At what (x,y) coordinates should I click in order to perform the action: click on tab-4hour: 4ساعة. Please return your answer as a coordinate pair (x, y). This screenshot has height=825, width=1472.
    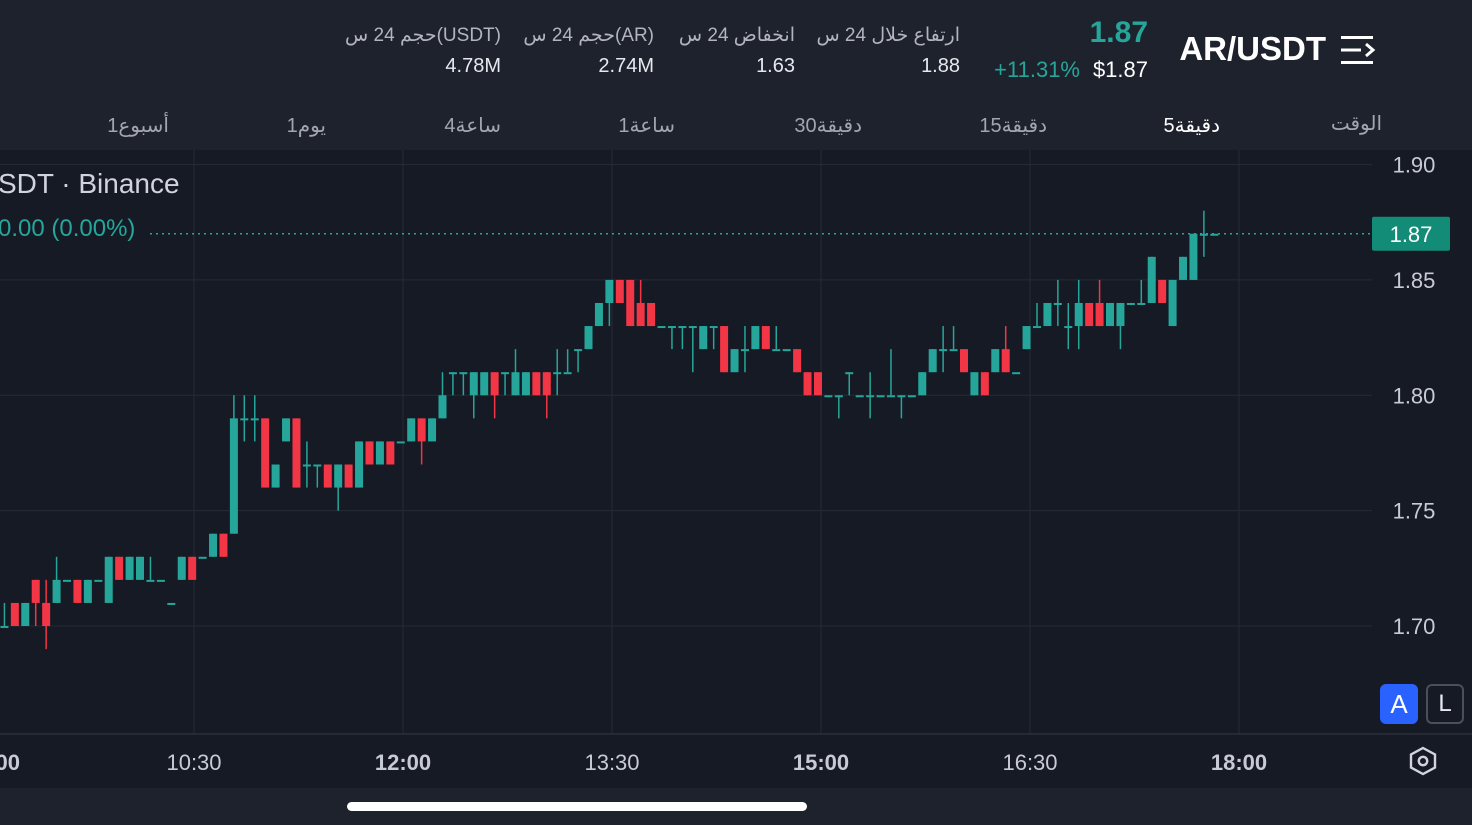
    Looking at the image, I should click on (472, 126).